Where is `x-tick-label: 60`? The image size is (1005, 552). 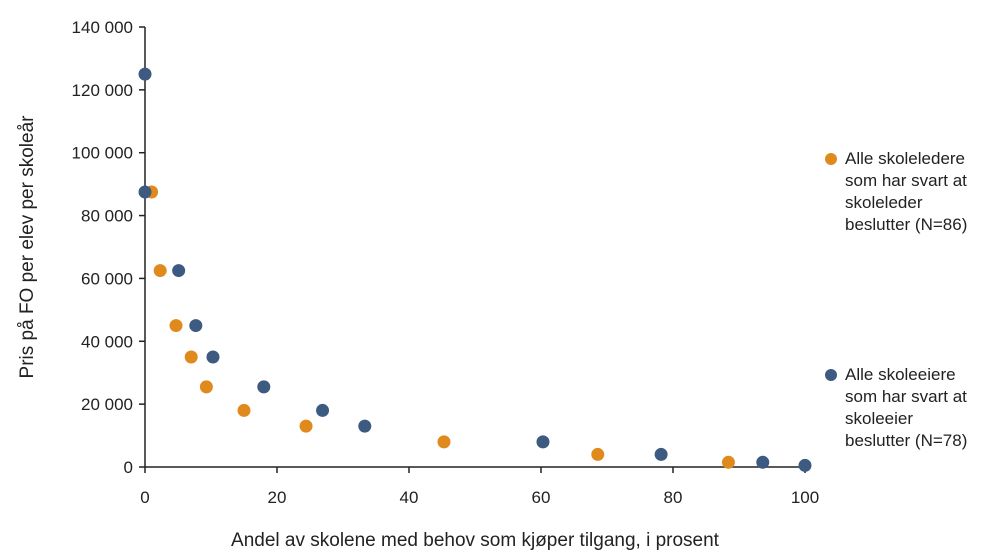 x-tick-label: 60 is located at coordinates (541, 497).